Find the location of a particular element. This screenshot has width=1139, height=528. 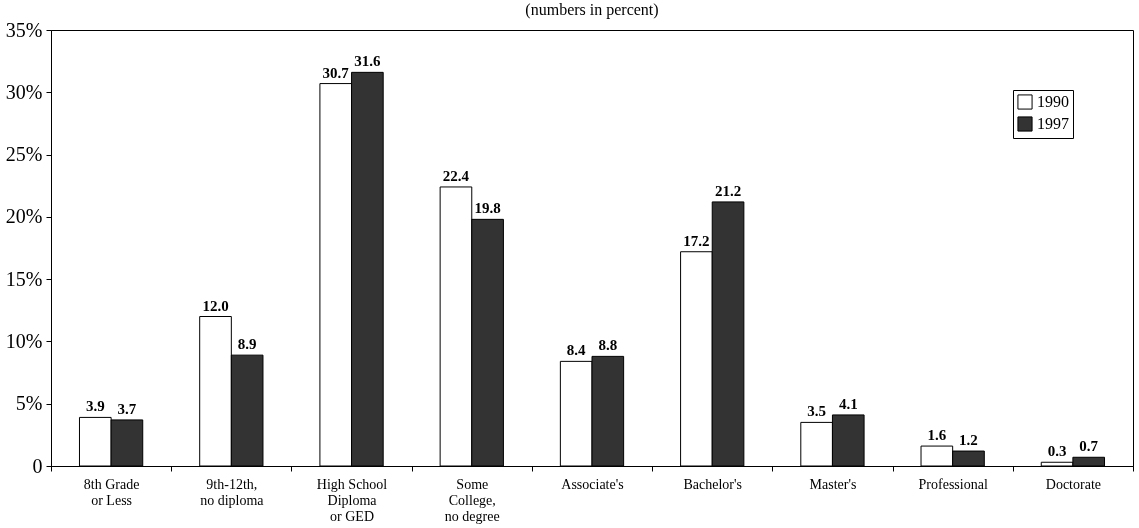

x-tick-label: Associate's is located at coordinates (592, 484).